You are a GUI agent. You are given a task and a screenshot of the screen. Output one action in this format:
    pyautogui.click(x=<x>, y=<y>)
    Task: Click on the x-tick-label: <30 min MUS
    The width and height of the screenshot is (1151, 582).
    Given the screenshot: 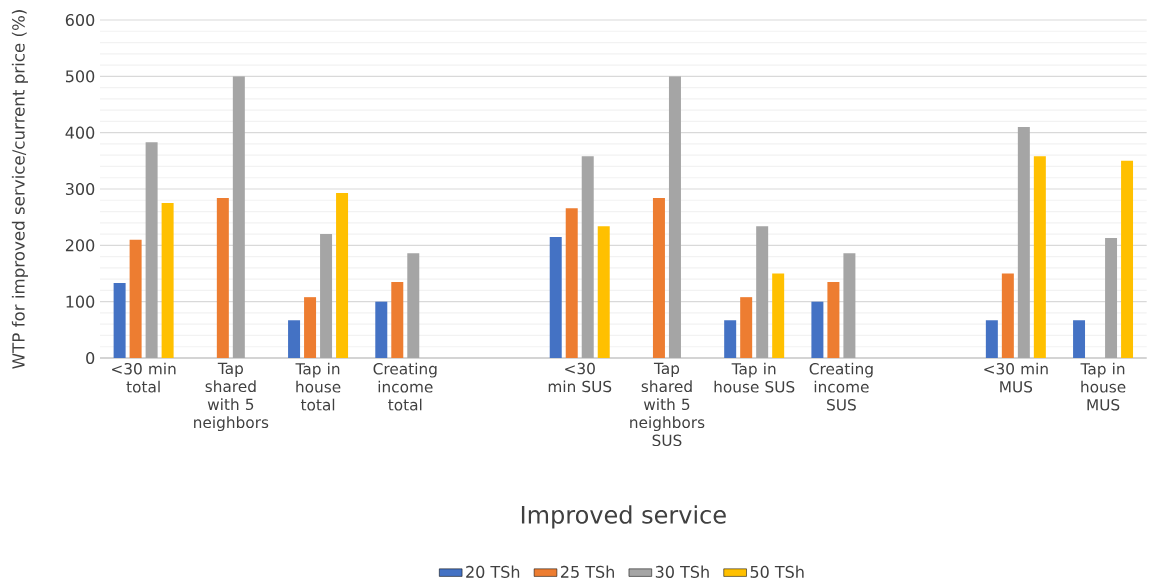 What is the action you would take?
    pyautogui.click(x=1016, y=377)
    